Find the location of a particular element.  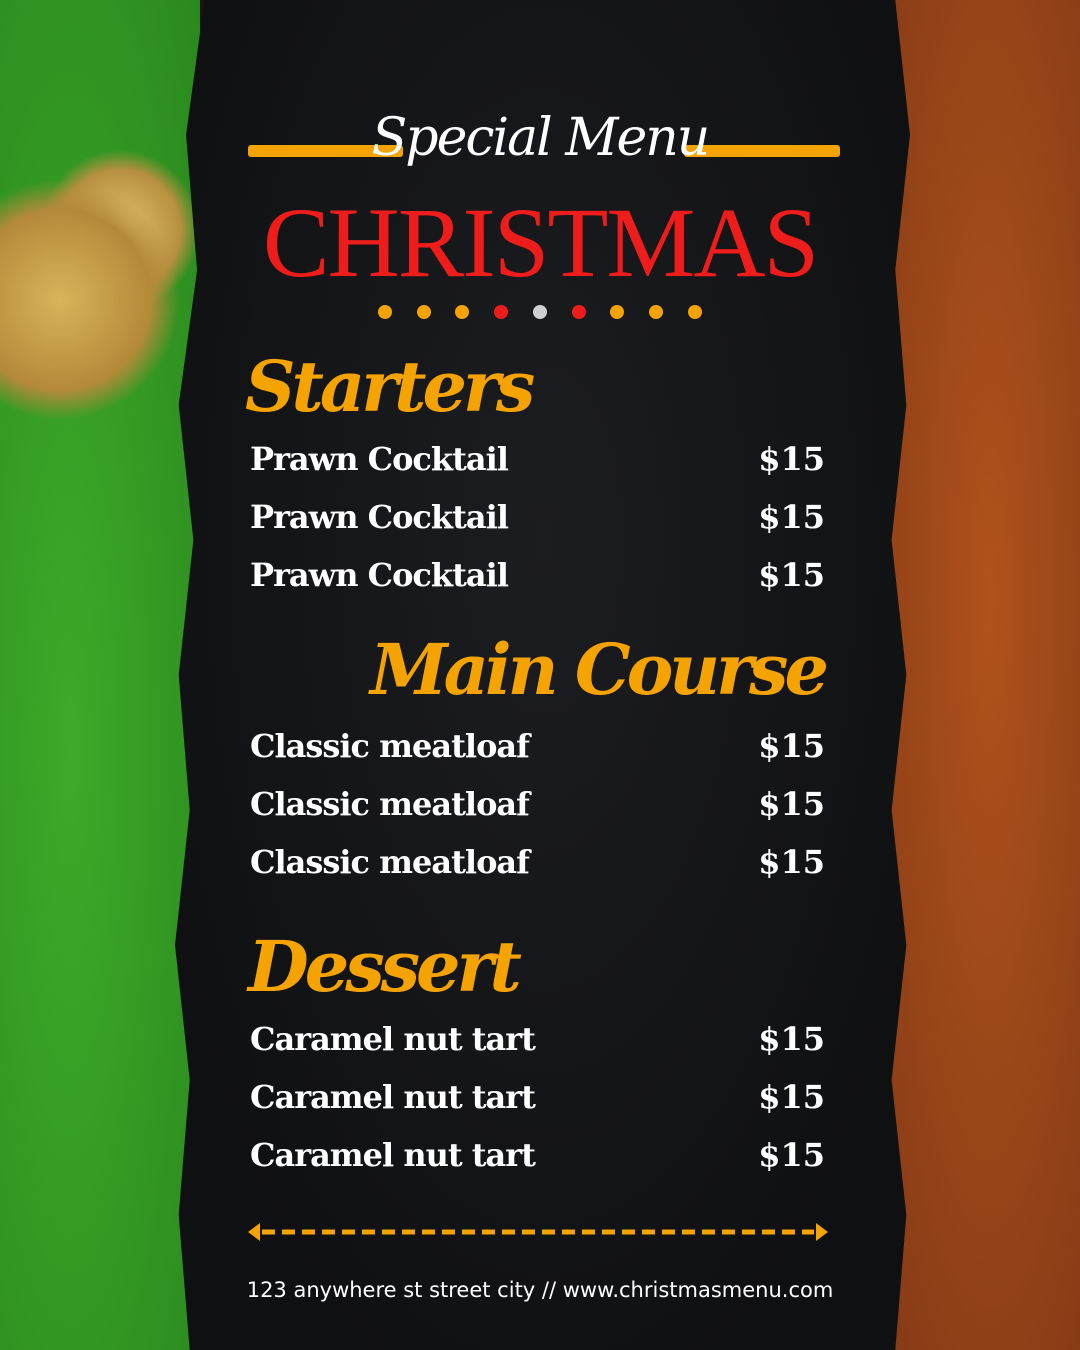

double-arrow-divider is located at coordinates (538, 1232).